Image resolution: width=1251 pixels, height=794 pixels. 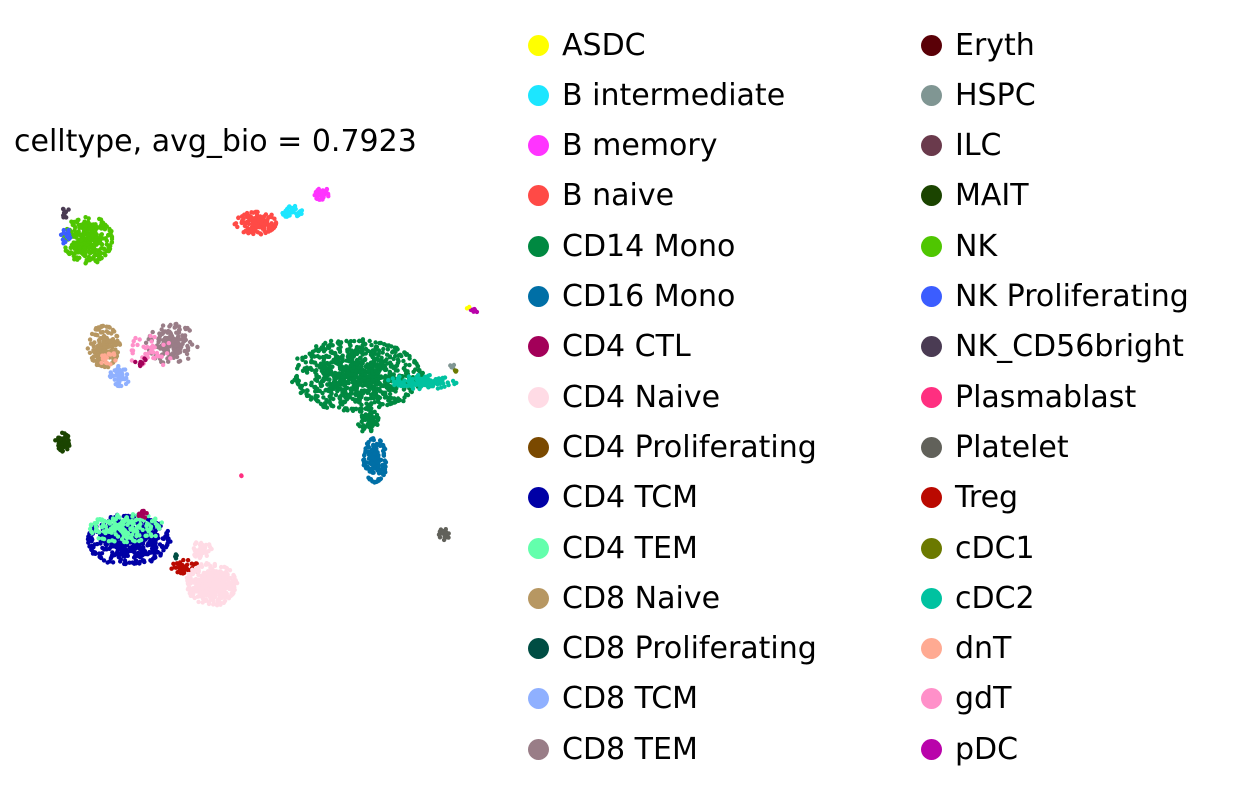 I want to click on legend-label: Plasmablast, so click(x=1046, y=397).